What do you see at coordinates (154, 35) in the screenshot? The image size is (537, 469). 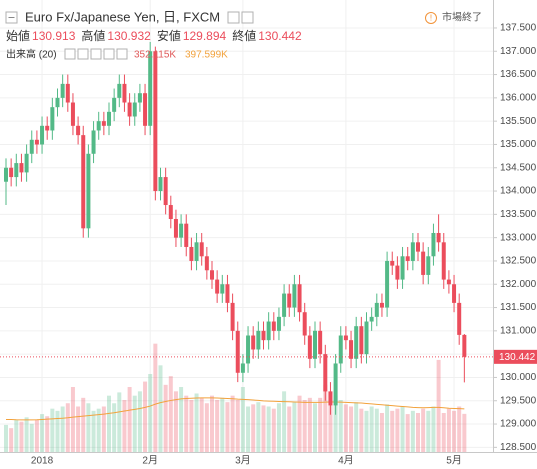 I see `ohlc-legend: 始値 130.913 高値 130.932 安値 129.894 終値 130.442` at bounding box center [154, 35].